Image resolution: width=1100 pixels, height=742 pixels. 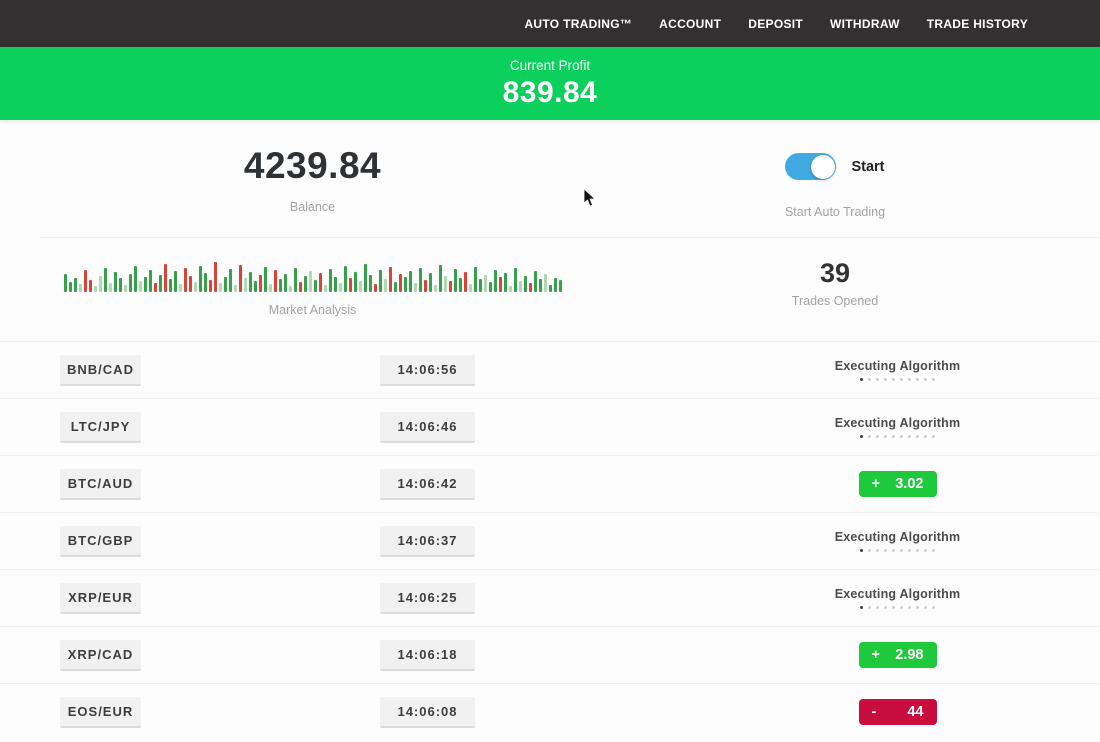 I want to click on trade-time-badge: 14:06:42, so click(x=427, y=484).